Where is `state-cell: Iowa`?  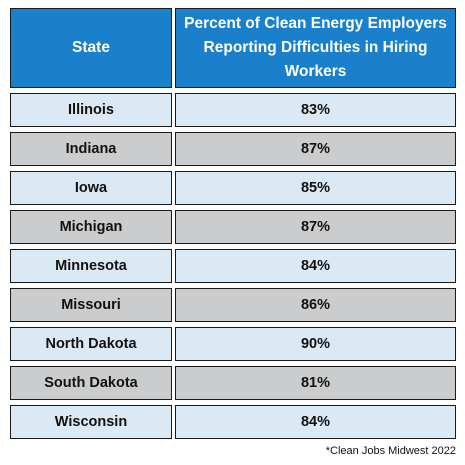 state-cell: Iowa is located at coordinates (91, 188).